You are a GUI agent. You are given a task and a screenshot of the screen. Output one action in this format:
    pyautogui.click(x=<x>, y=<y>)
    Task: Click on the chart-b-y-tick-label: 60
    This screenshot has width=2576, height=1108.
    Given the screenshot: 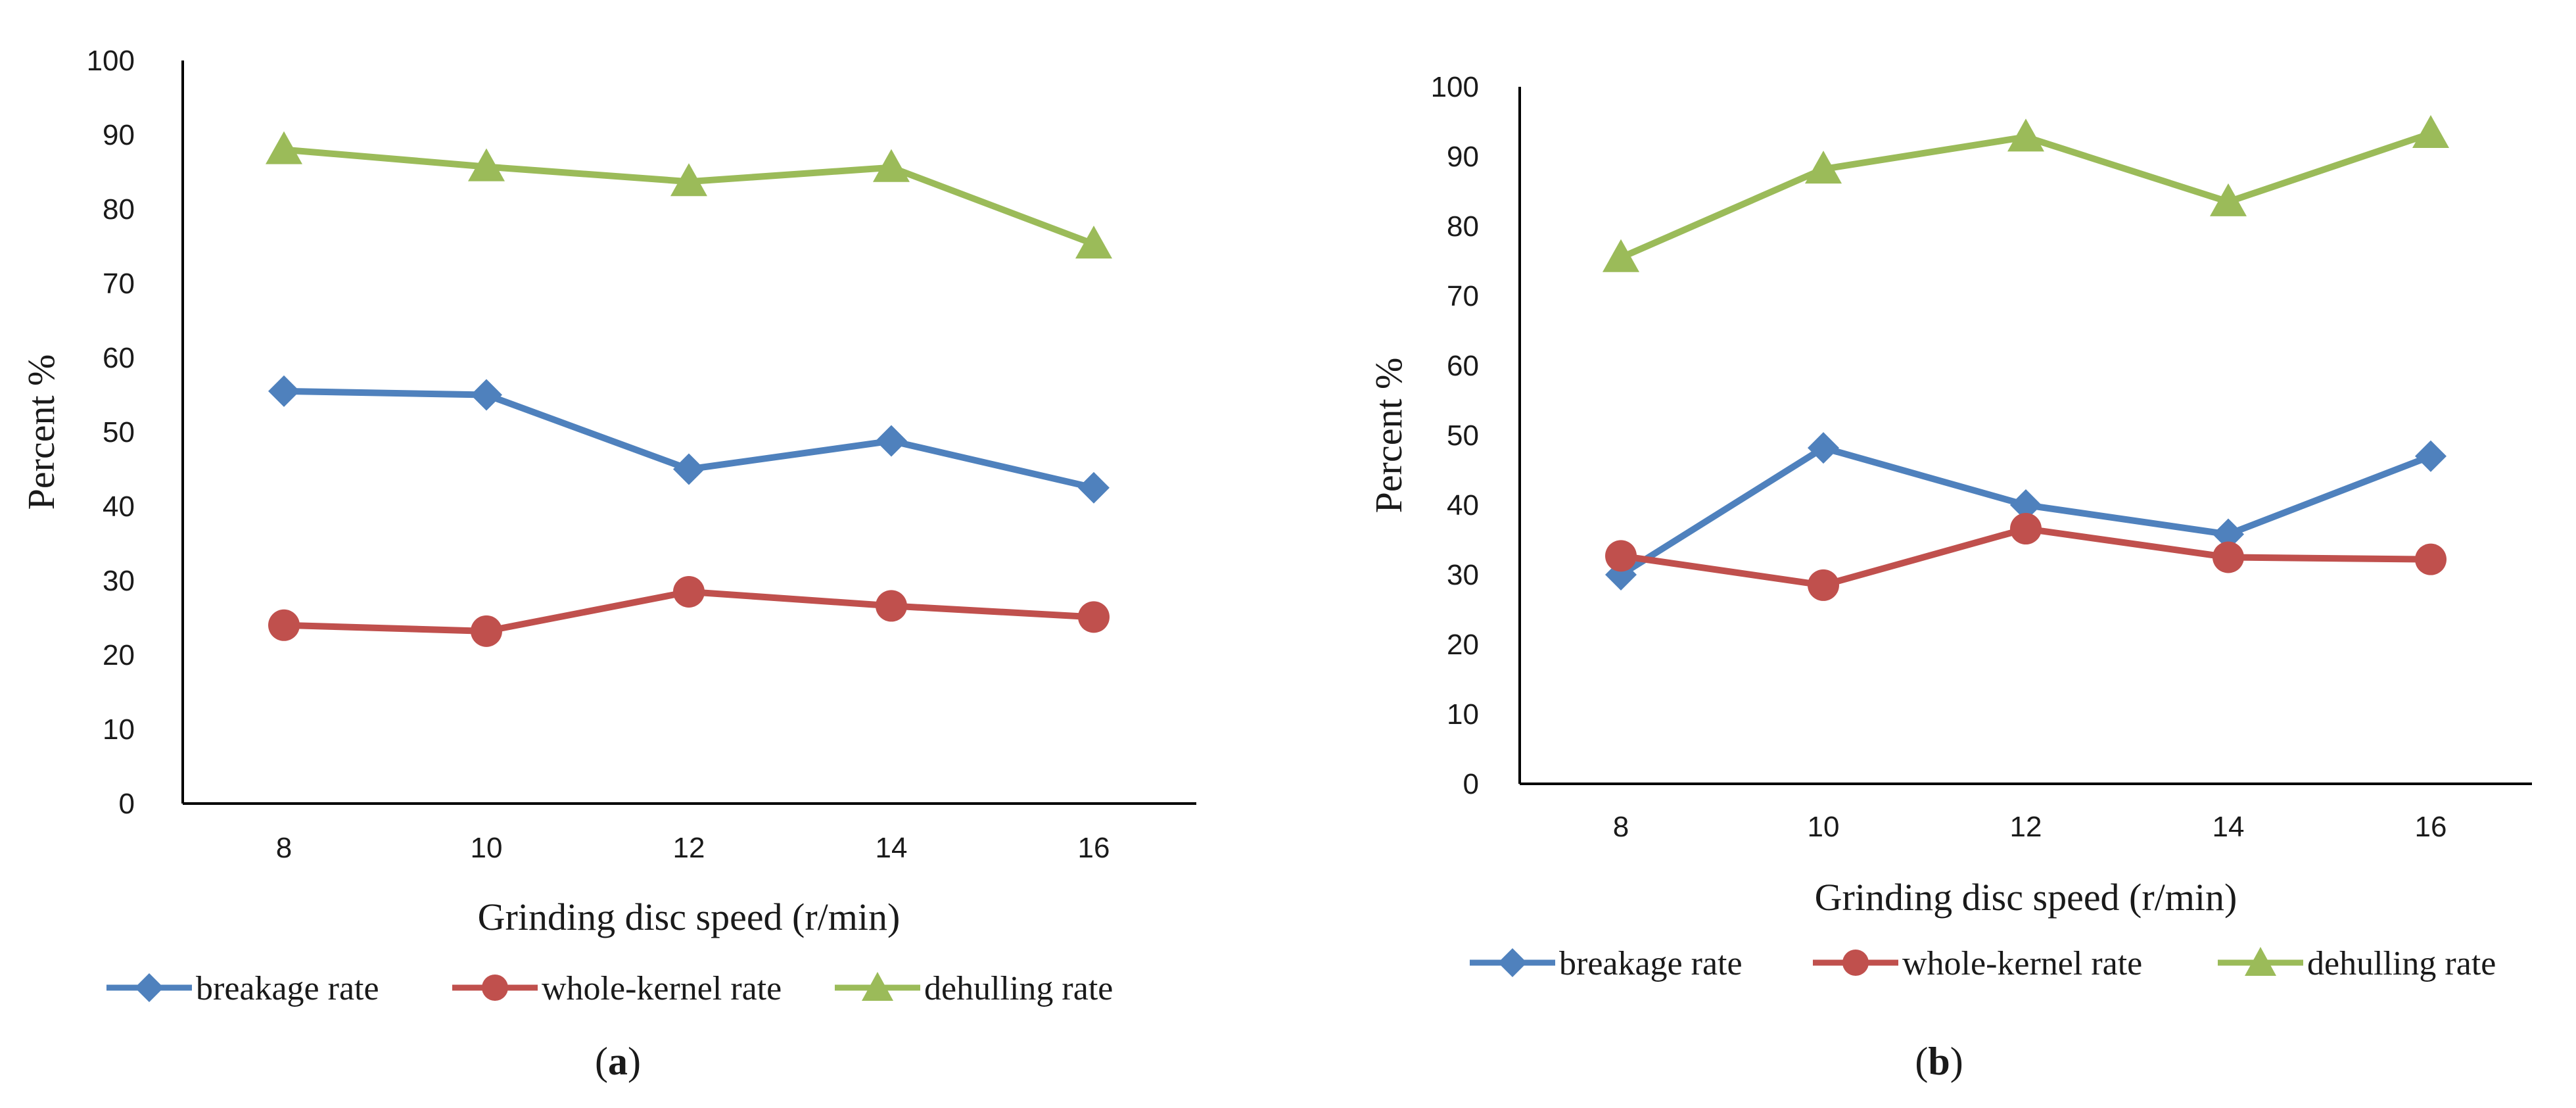 What is the action you would take?
    pyautogui.click(x=1463, y=366)
    